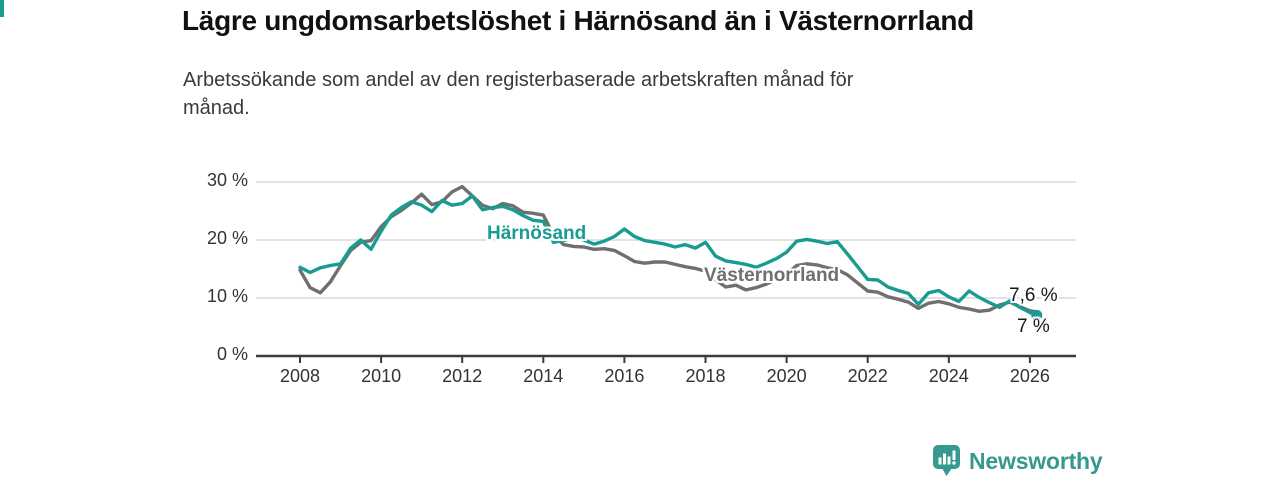 The width and height of the screenshot is (1280, 480). Describe the element at coordinates (946, 460) in the screenshot. I see `newsworthy-badge-icon` at that location.